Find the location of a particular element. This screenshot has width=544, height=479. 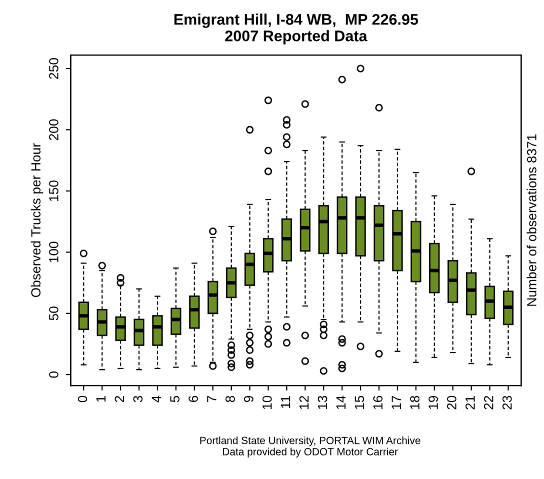

x-tick-label: 15 is located at coordinates (359, 402).